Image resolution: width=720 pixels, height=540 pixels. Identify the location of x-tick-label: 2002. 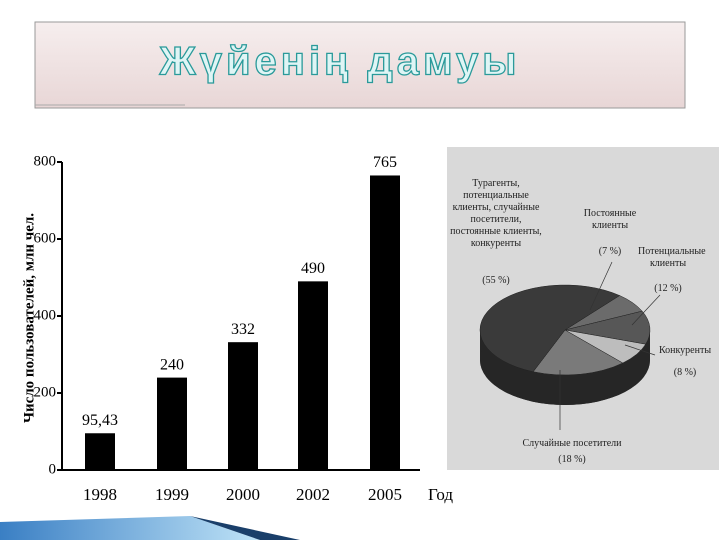
(313, 494).